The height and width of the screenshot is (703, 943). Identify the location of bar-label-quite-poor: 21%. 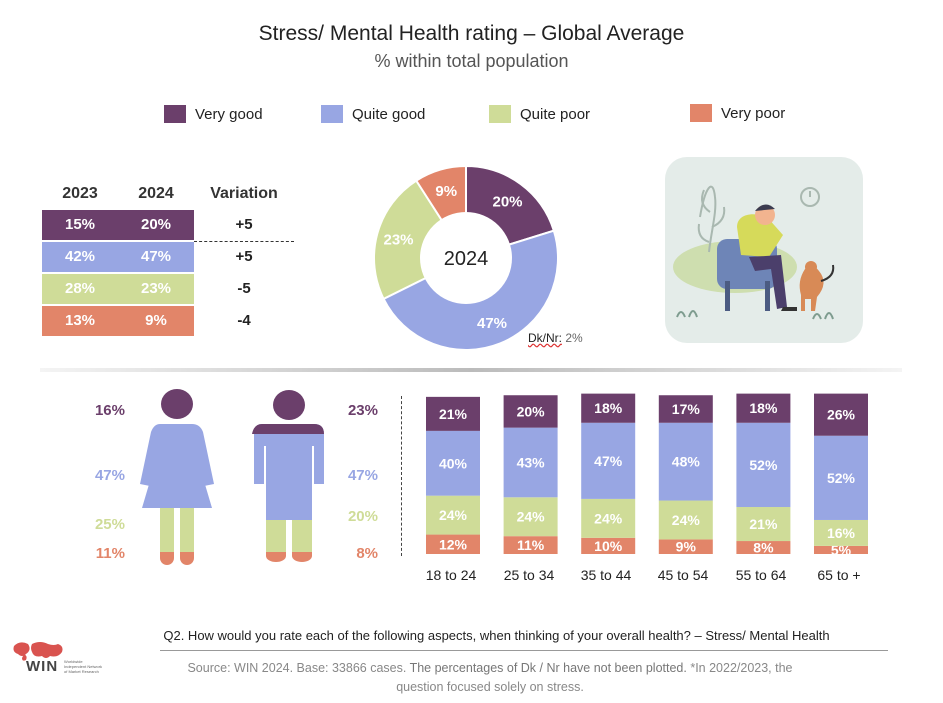
(763, 524).